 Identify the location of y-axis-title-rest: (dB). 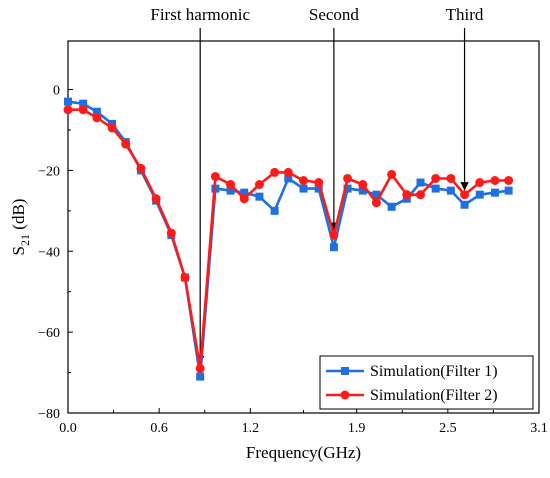
(18, 216).